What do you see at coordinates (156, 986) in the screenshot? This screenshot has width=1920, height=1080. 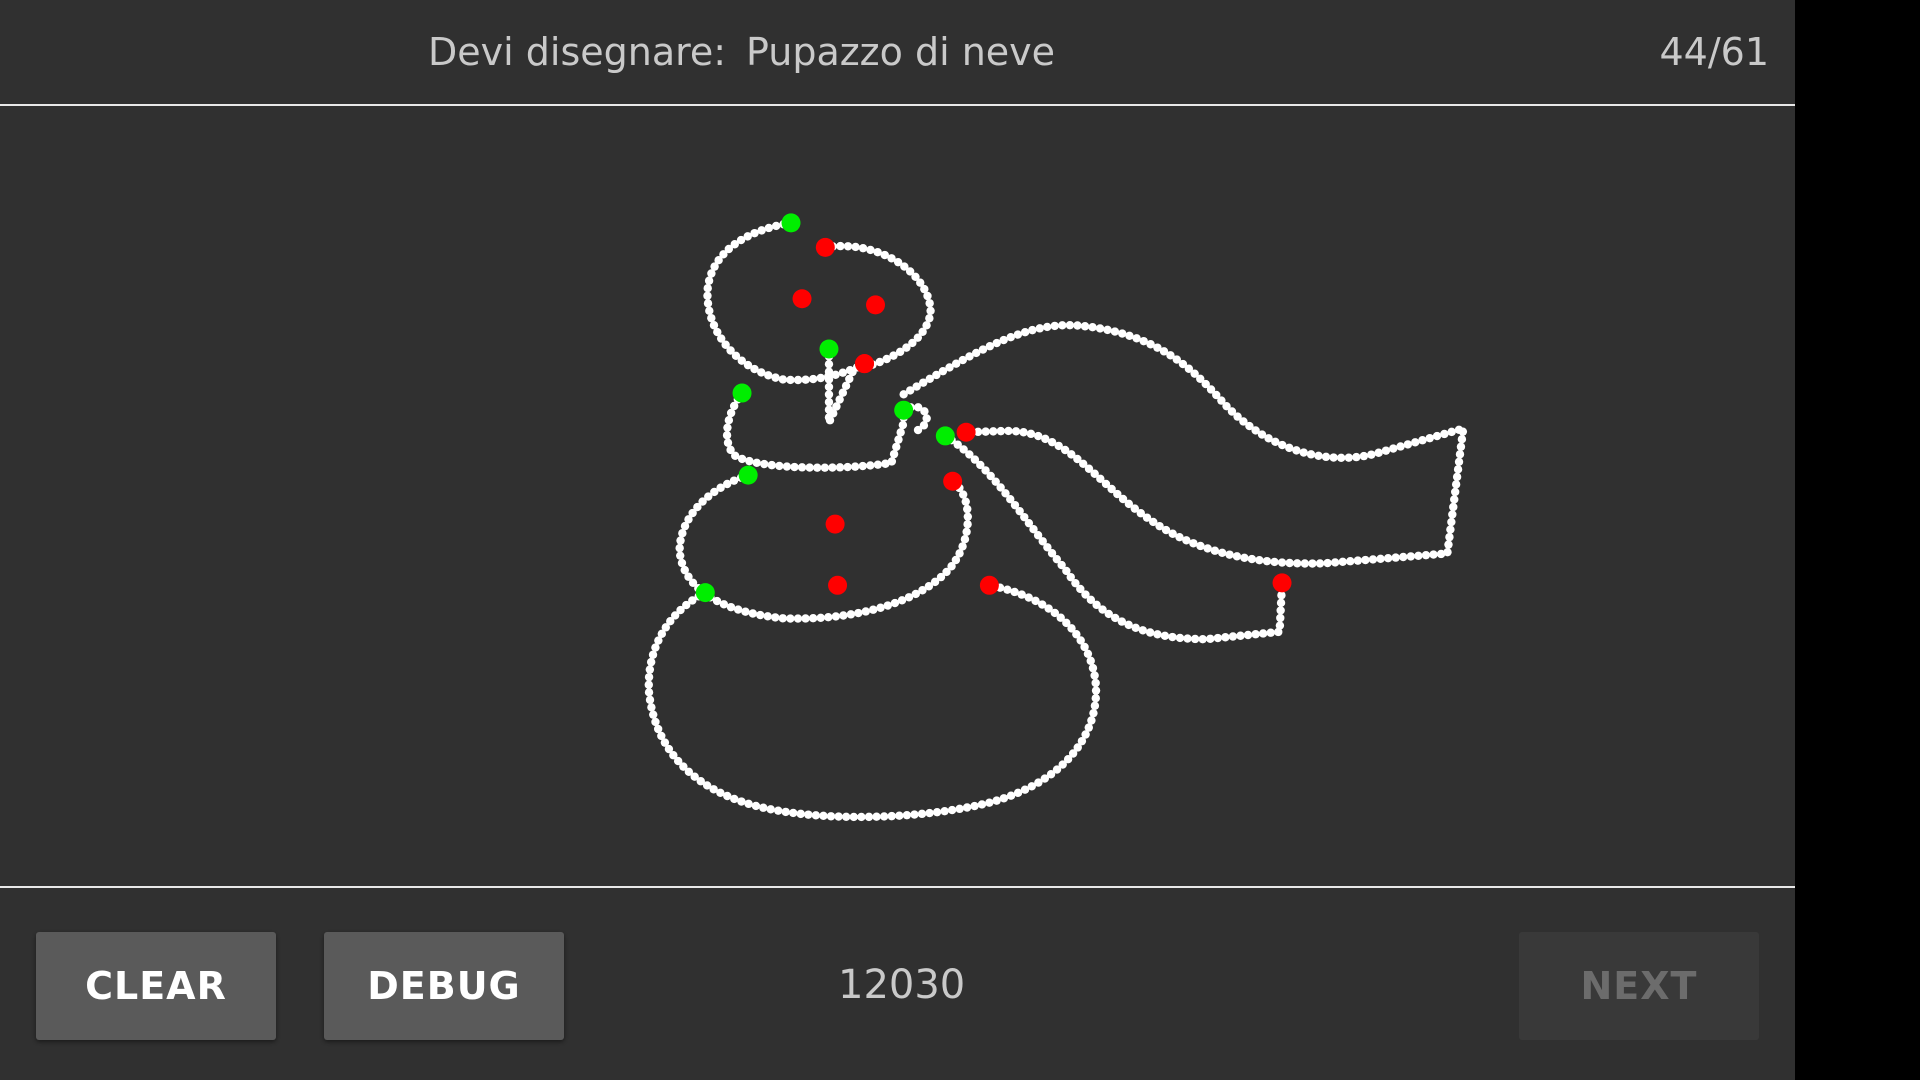 I see `clear-button: CLEAR` at bounding box center [156, 986].